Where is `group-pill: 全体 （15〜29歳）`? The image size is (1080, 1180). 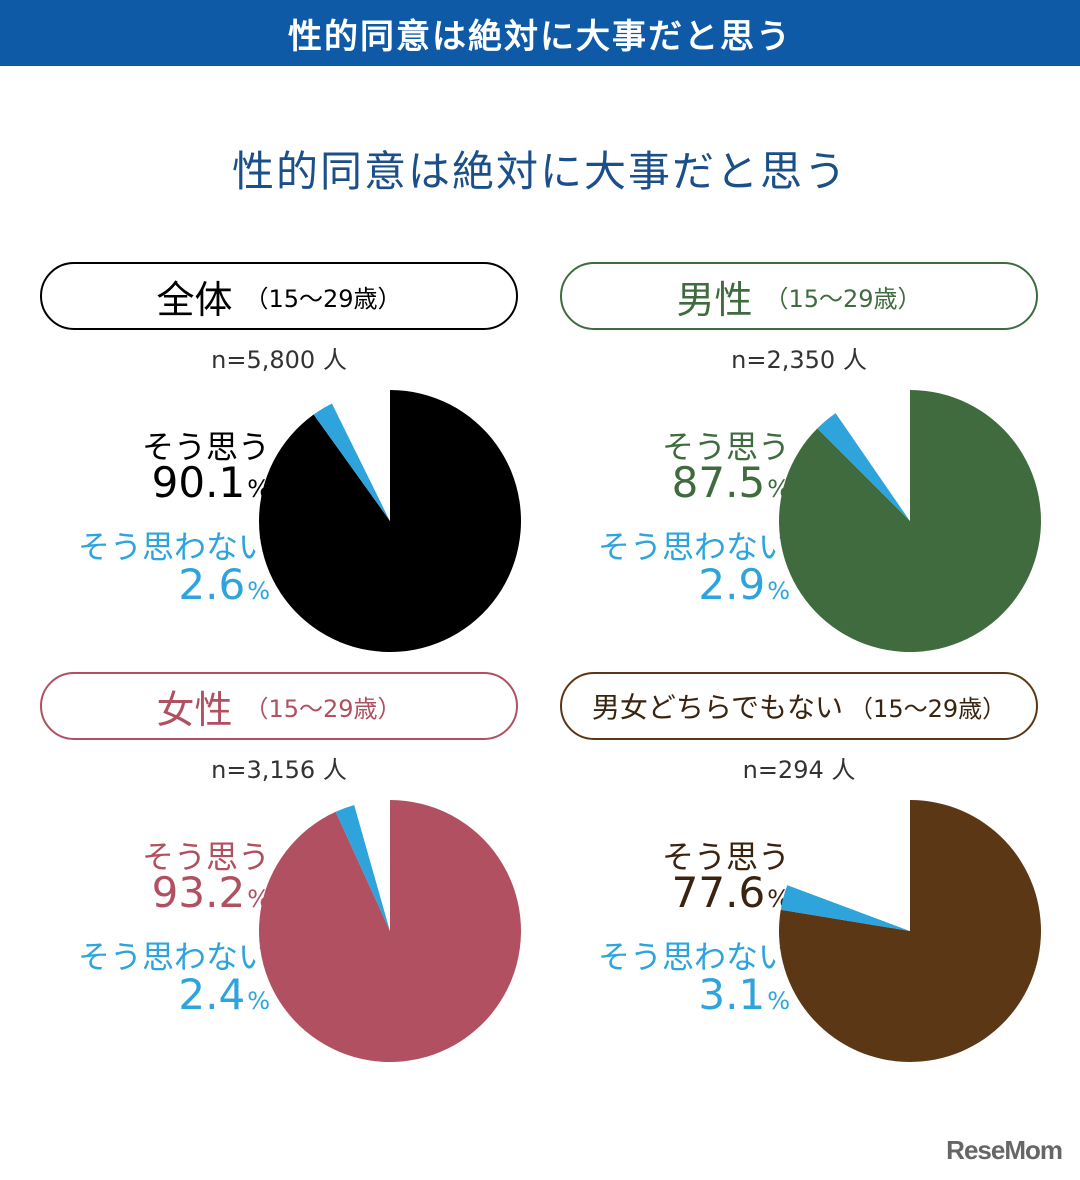 group-pill: 全体 （15〜29歳） is located at coordinates (279, 296).